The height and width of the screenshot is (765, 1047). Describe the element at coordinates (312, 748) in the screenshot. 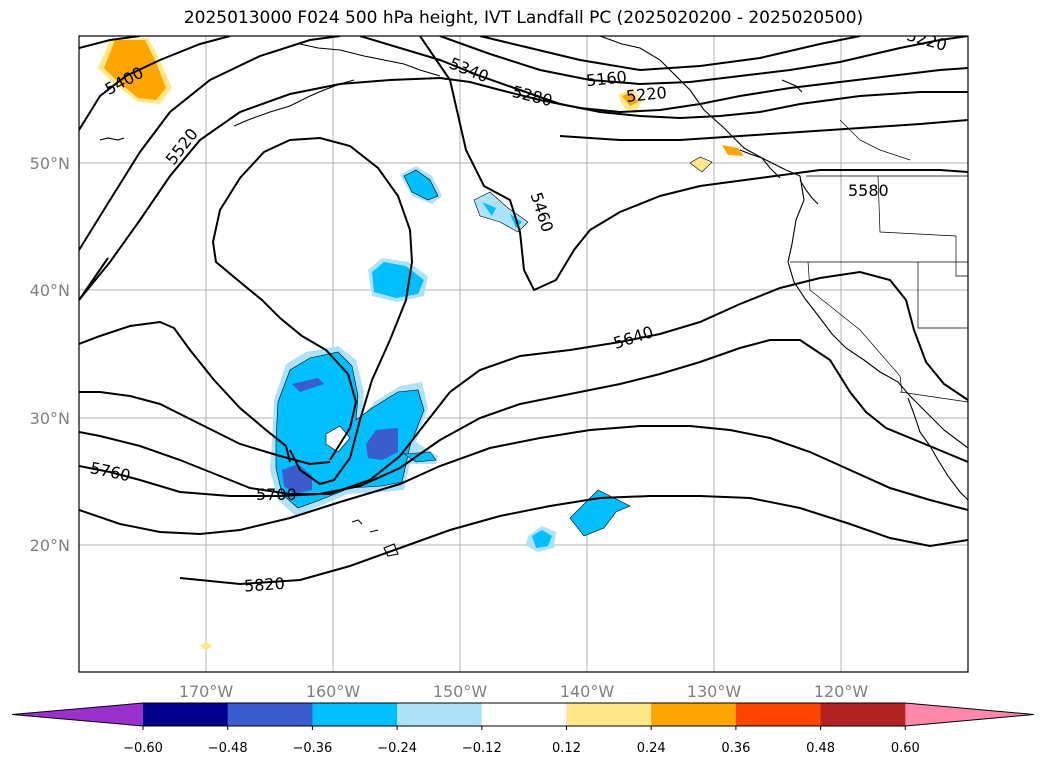

I see `colorbar-tick-label: −0.36` at that location.